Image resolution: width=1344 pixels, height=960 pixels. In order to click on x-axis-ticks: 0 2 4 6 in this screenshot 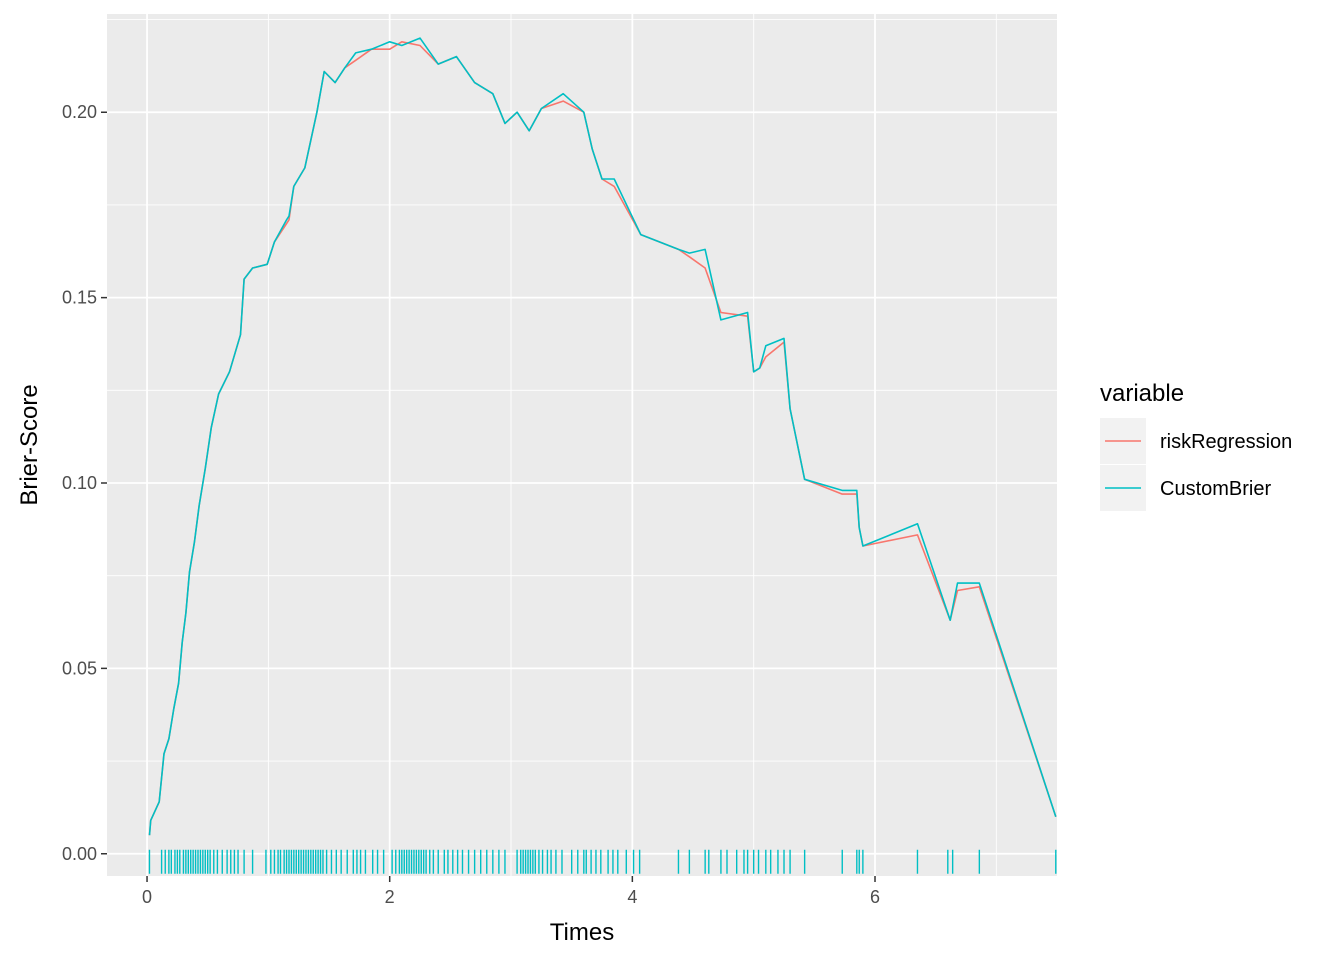, I will do `click(511, 891)`.